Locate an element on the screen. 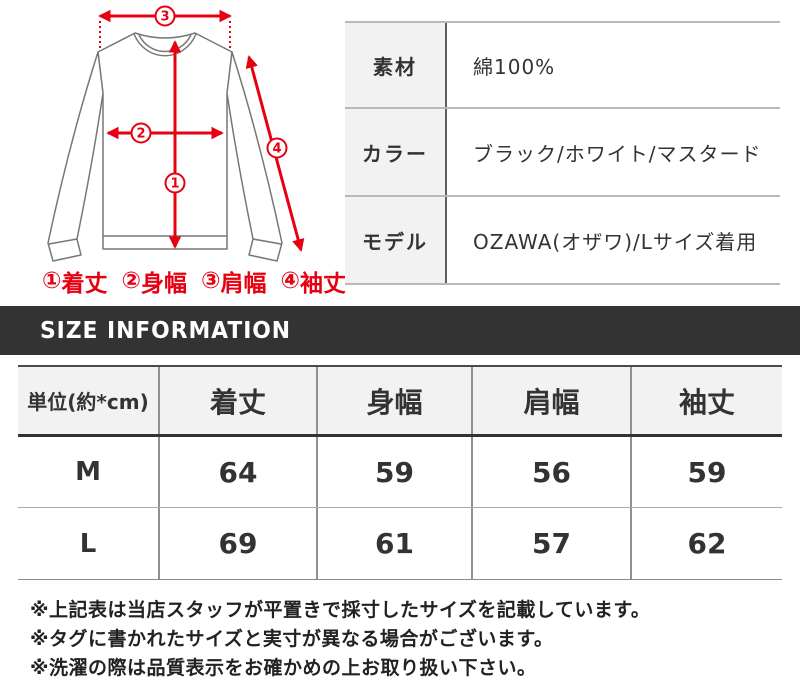  legend-num-4: ④ is located at coordinates (290, 281).